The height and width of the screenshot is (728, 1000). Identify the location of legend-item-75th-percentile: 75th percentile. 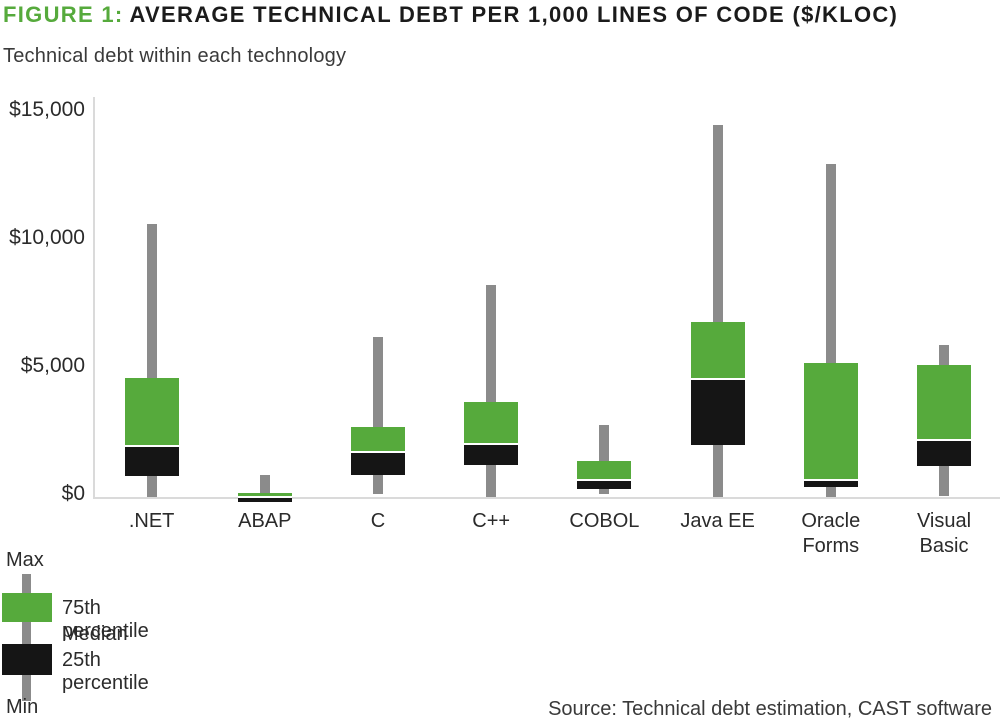
(105, 619).